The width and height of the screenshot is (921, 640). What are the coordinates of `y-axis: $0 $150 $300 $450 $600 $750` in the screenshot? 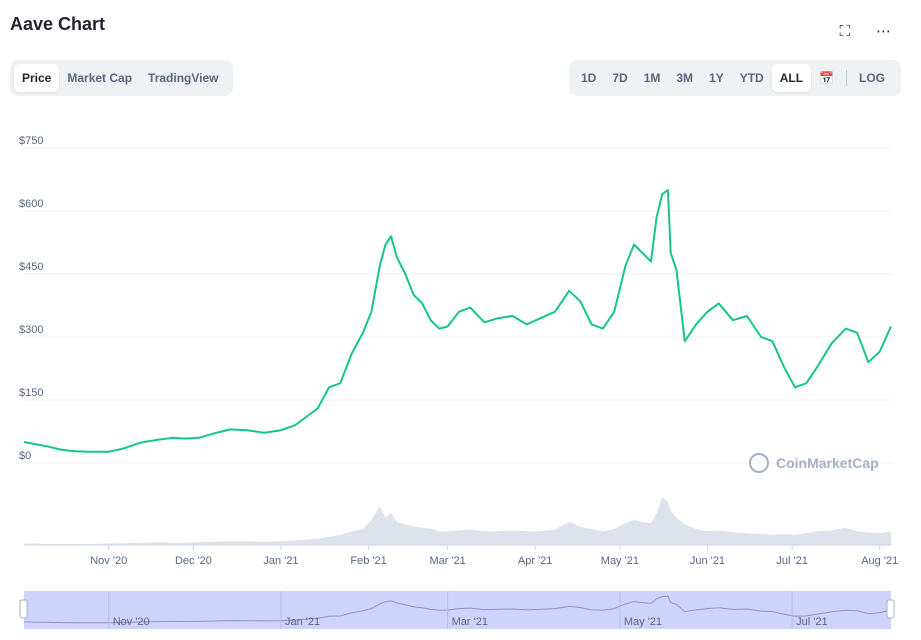 It's located at (31, 298).